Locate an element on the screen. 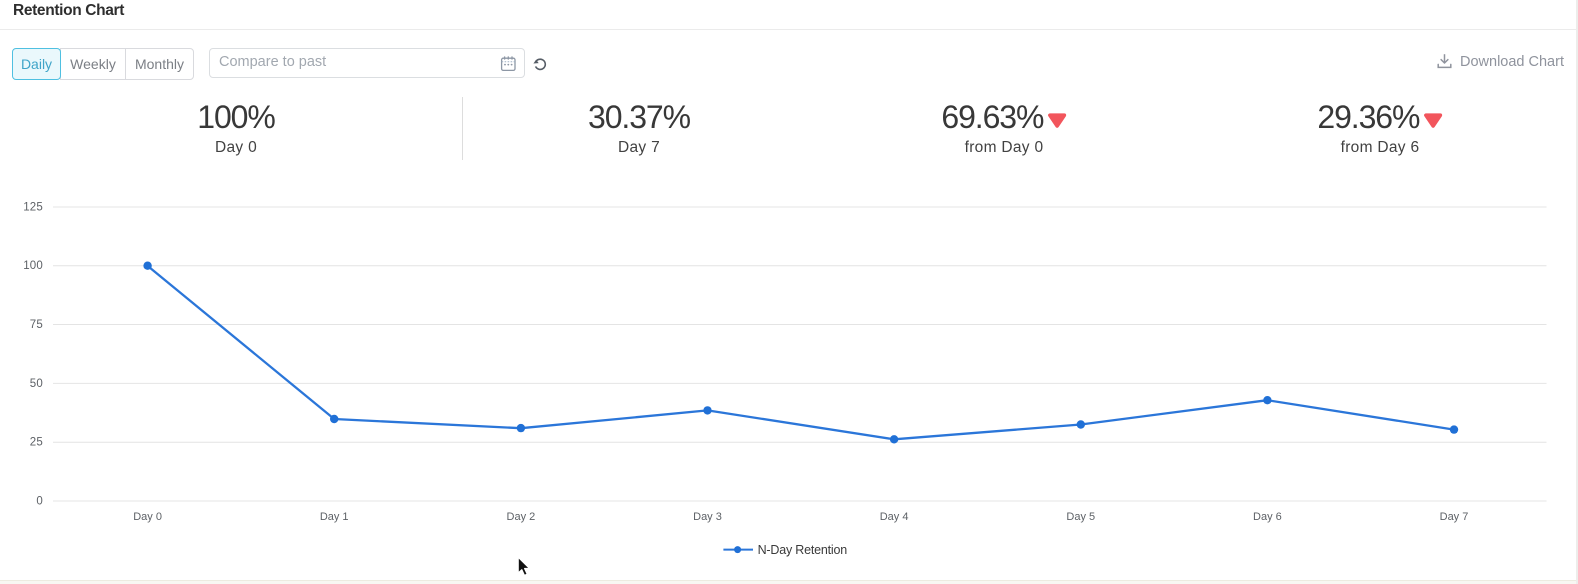  svg-text: 100 is located at coordinates (33, 266).